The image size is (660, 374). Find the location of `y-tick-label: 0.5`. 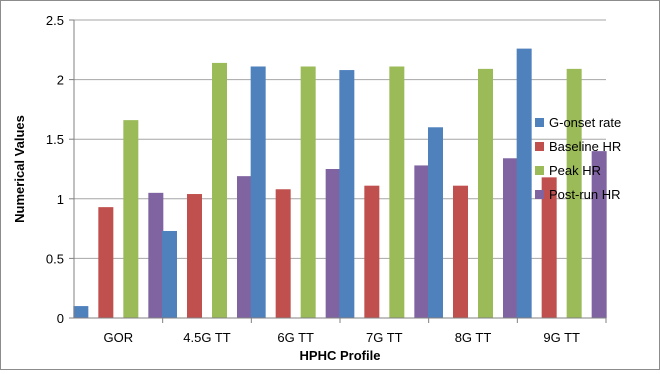

y-tick-label: 0.5 is located at coordinates (55, 258).